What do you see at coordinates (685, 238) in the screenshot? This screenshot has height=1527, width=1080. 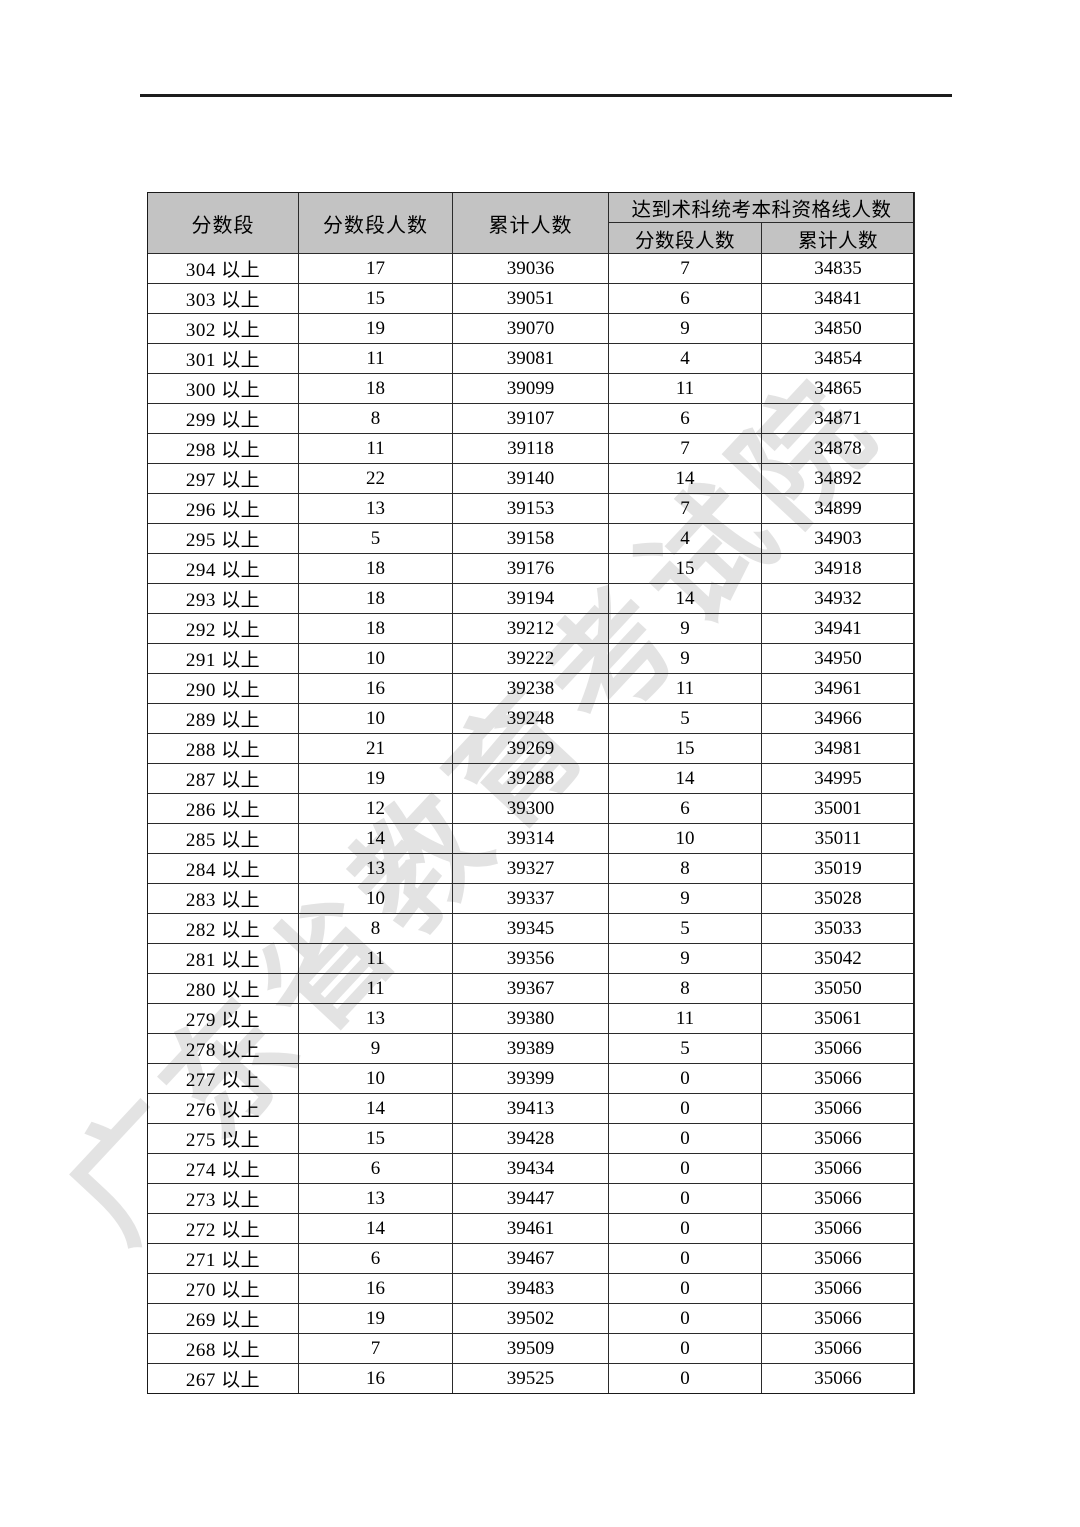 I see `column-header-qualified-segment-count: 分数段人数` at bounding box center [685, 238].